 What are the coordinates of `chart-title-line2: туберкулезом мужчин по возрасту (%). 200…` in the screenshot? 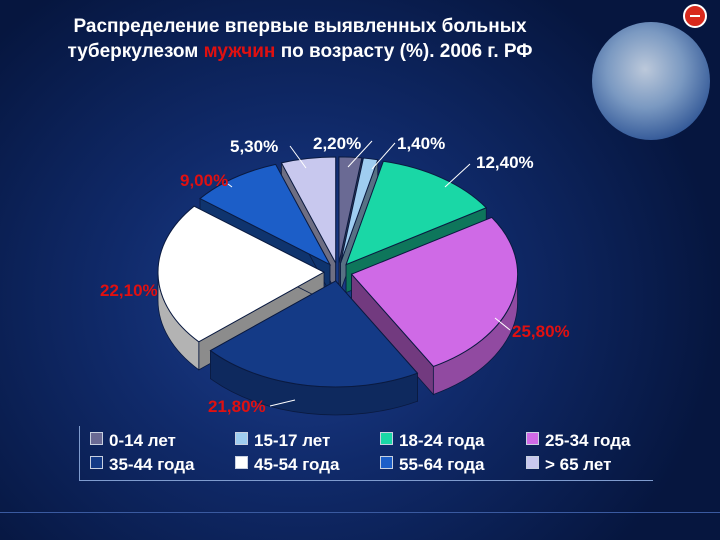 It's located at (300, 51).